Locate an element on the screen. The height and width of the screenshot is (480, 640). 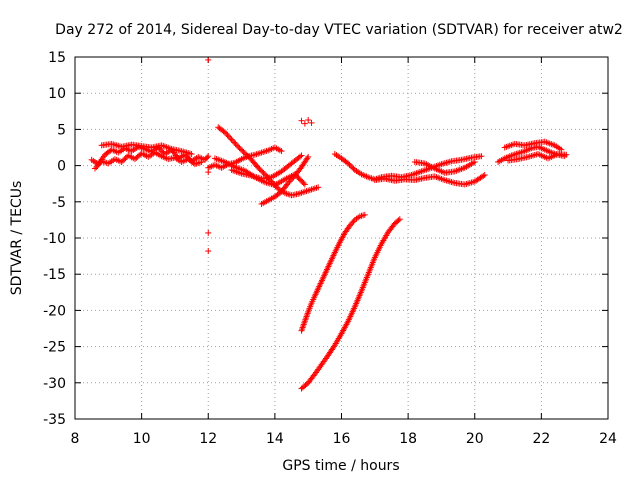
x-axis-label: GPS time / hours is located at coordinates (340, 466).